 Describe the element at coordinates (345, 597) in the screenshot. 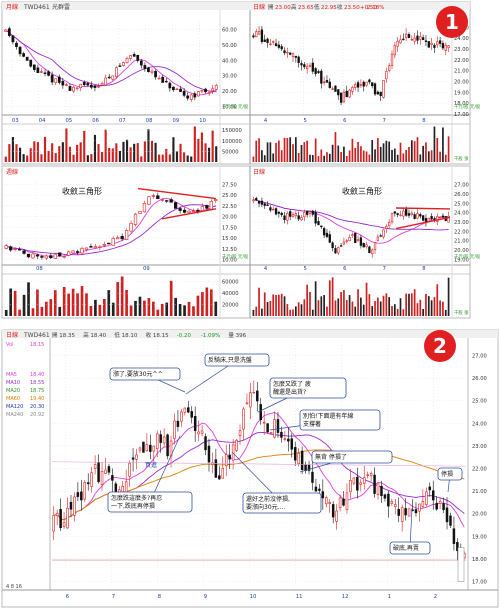

I see `p3-x-tick: 12` at that location.